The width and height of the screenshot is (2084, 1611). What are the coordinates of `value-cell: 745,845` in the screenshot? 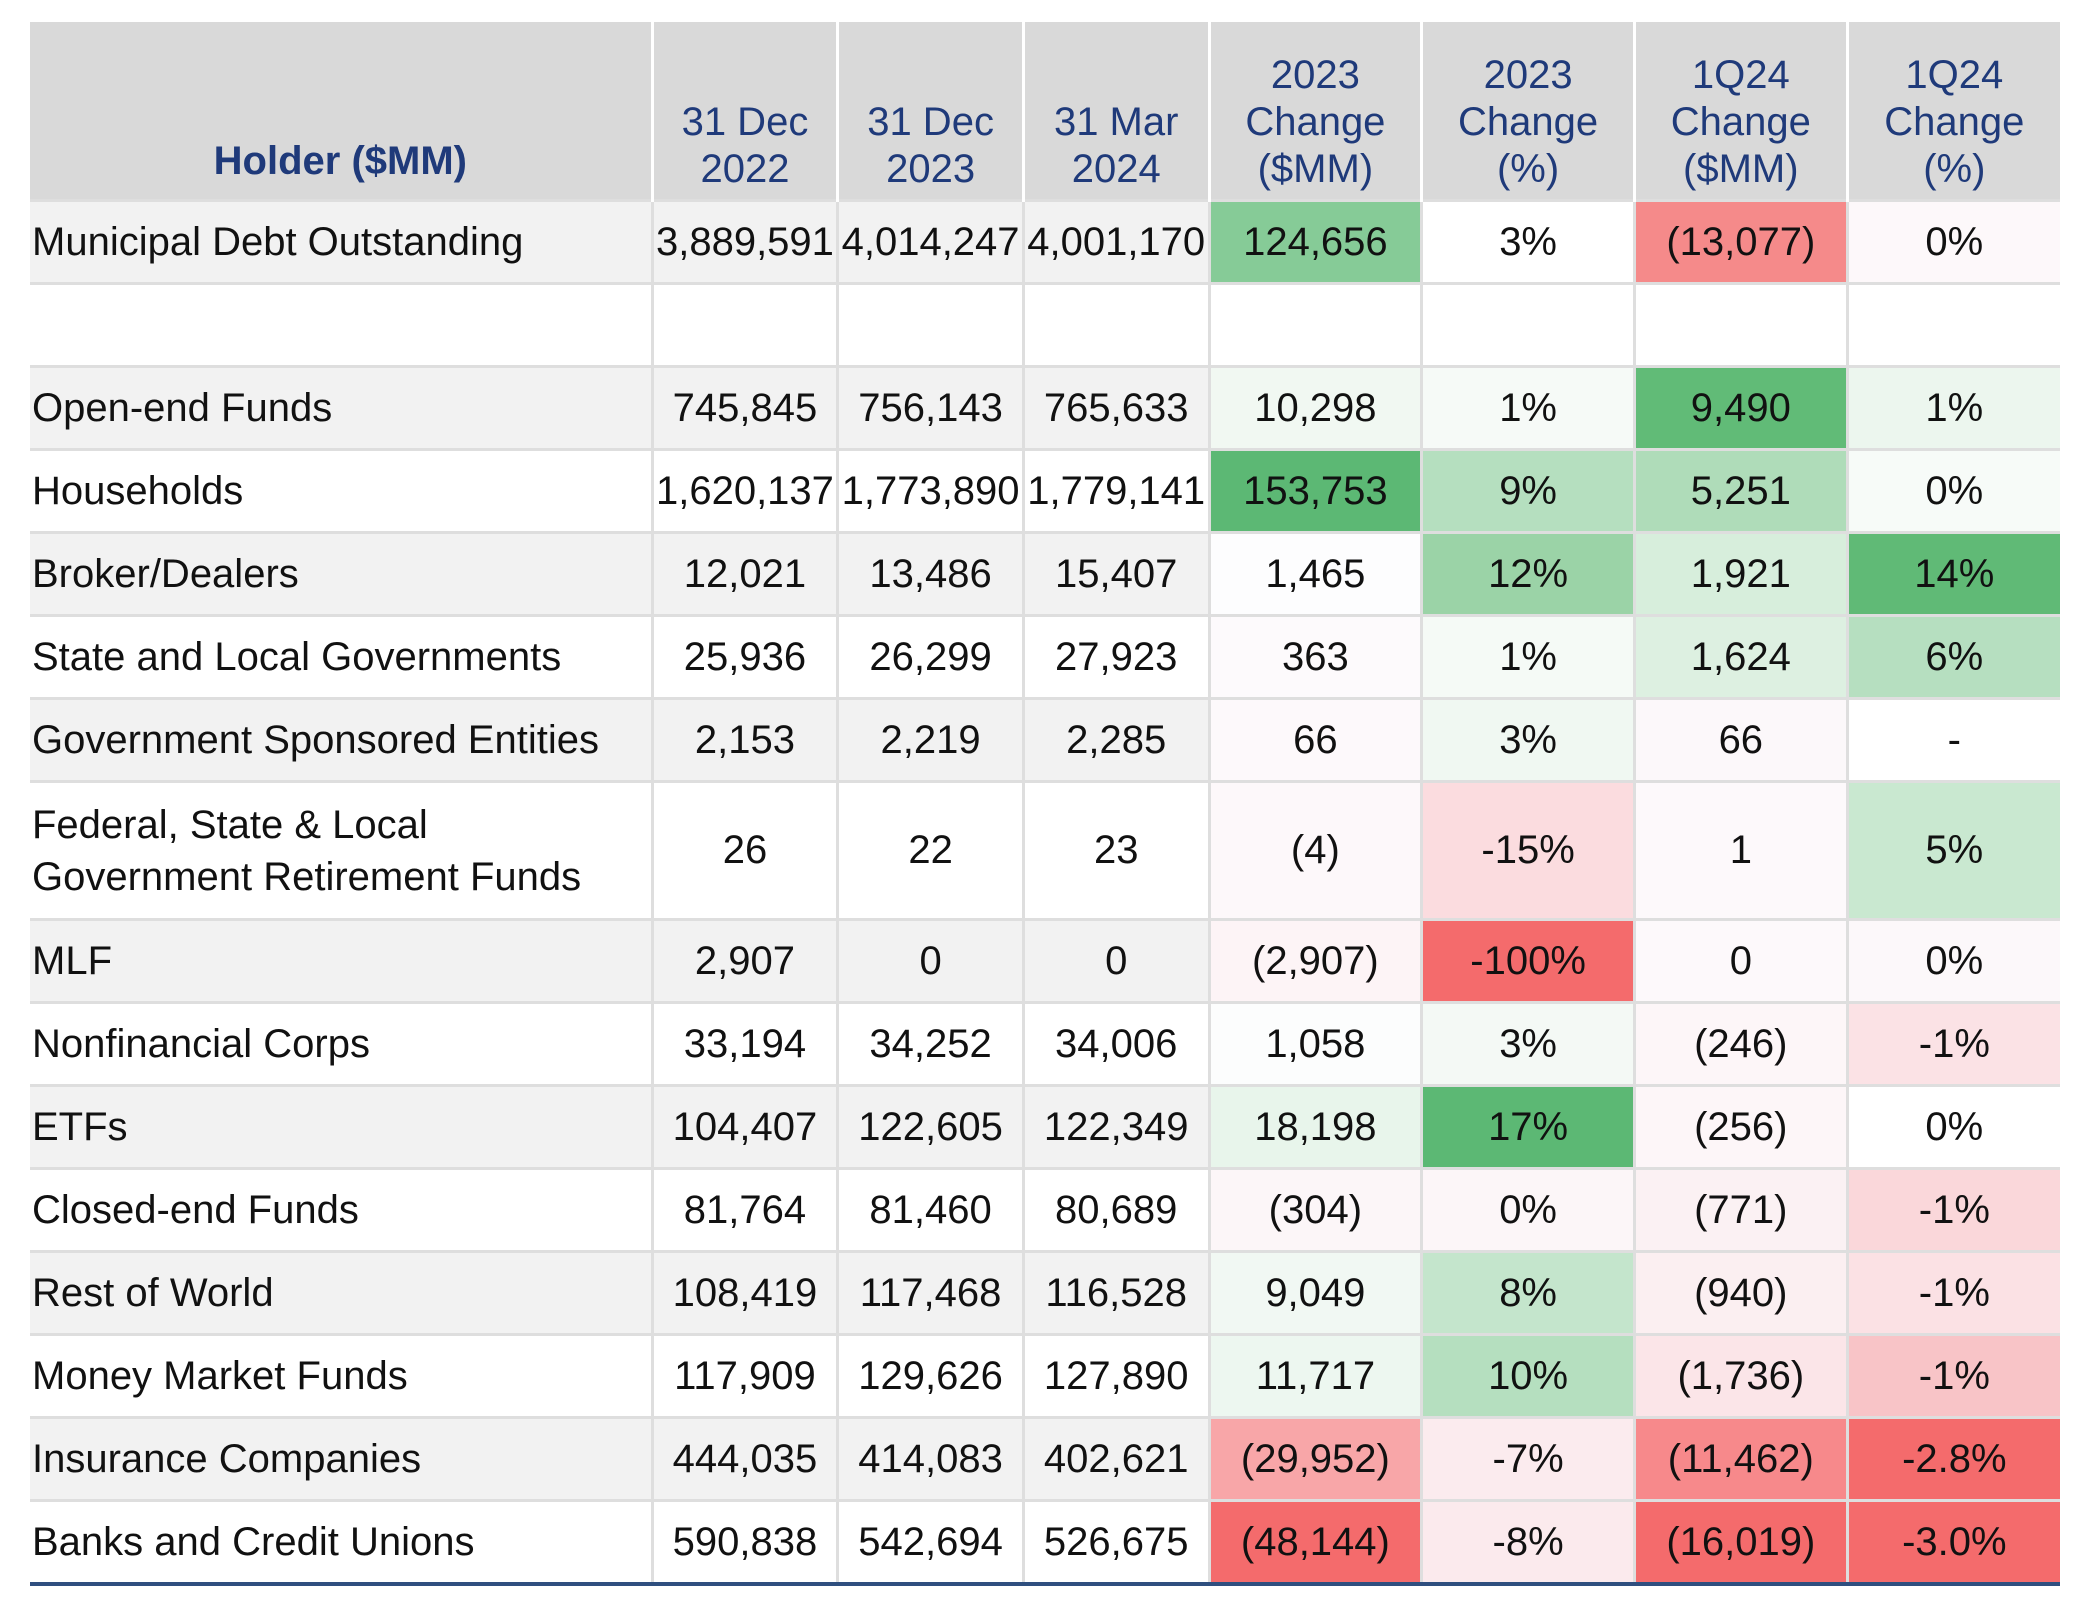 It's located at (744, 407).